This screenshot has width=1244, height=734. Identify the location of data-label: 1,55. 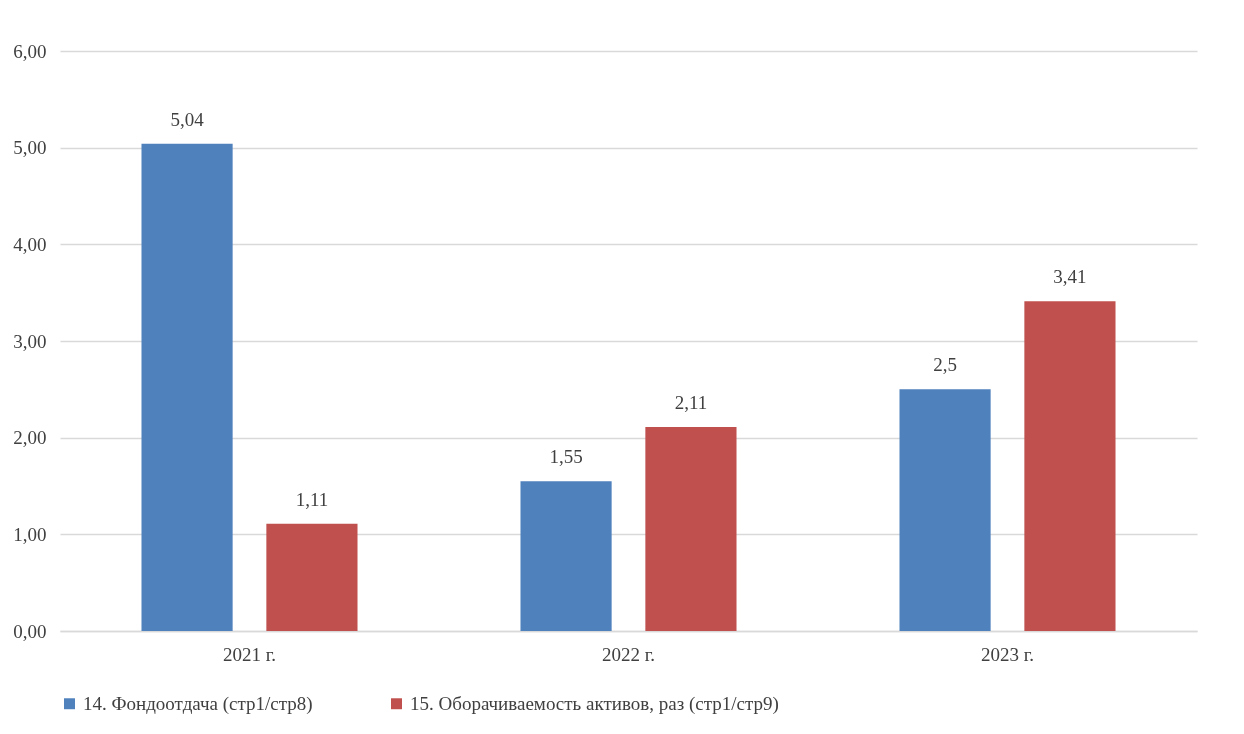
(566, 457).